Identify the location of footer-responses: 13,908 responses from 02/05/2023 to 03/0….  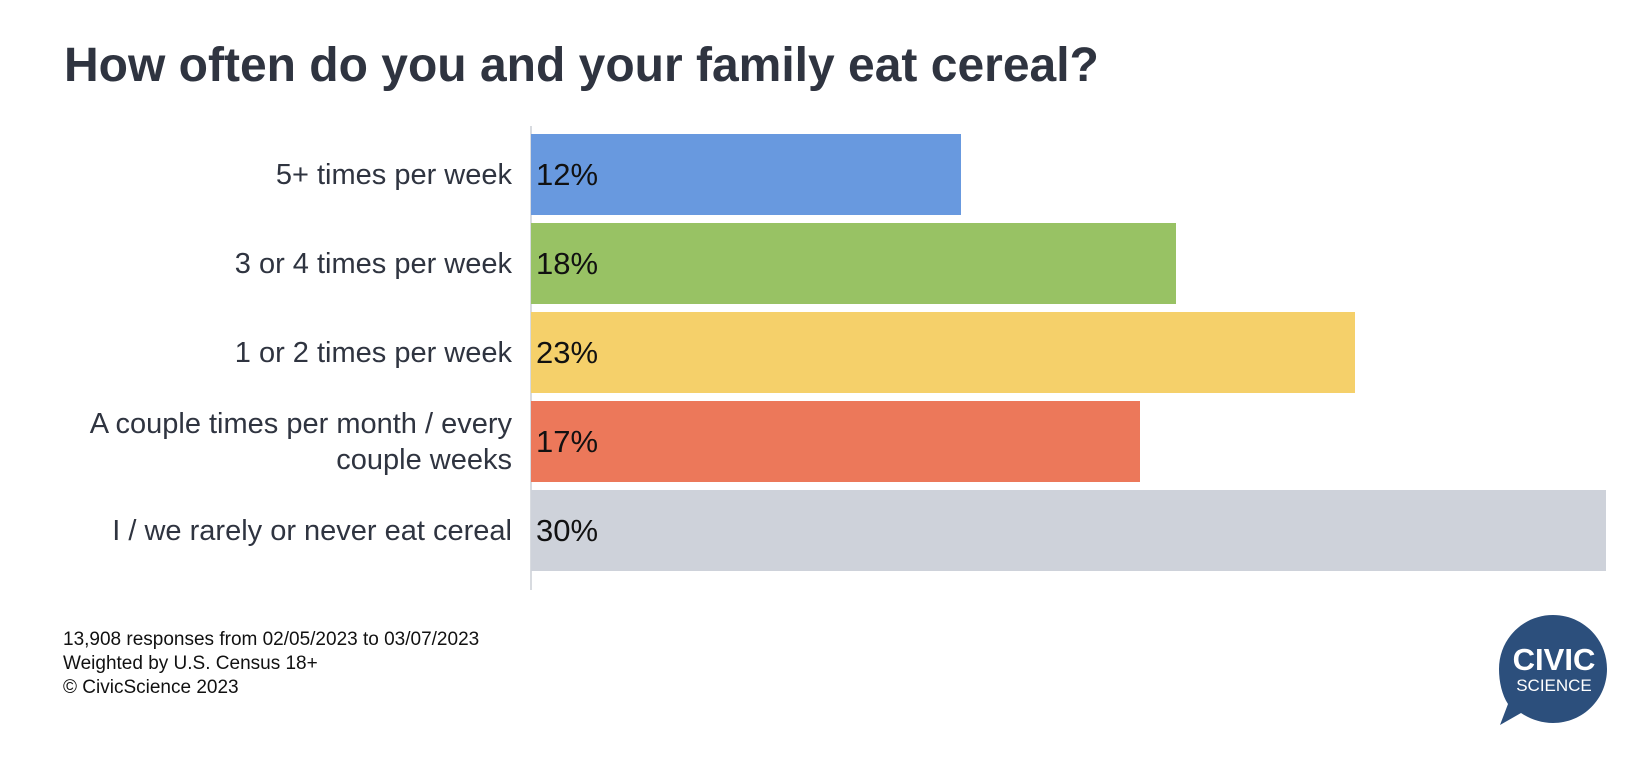
(271, 639).